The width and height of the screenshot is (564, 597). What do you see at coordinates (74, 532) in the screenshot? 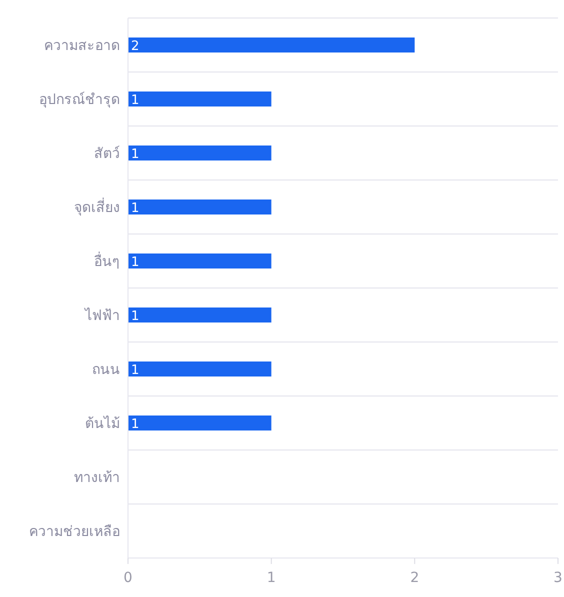
I see `y-tick-label: ความช่วยเหลือ` at bounding box center [74, 532].